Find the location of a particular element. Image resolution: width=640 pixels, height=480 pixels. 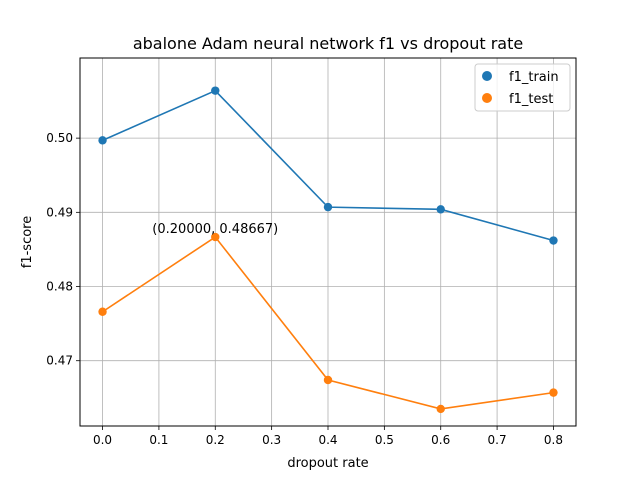

x-tick-label: 0.5 is located at coordinates (384, 440).